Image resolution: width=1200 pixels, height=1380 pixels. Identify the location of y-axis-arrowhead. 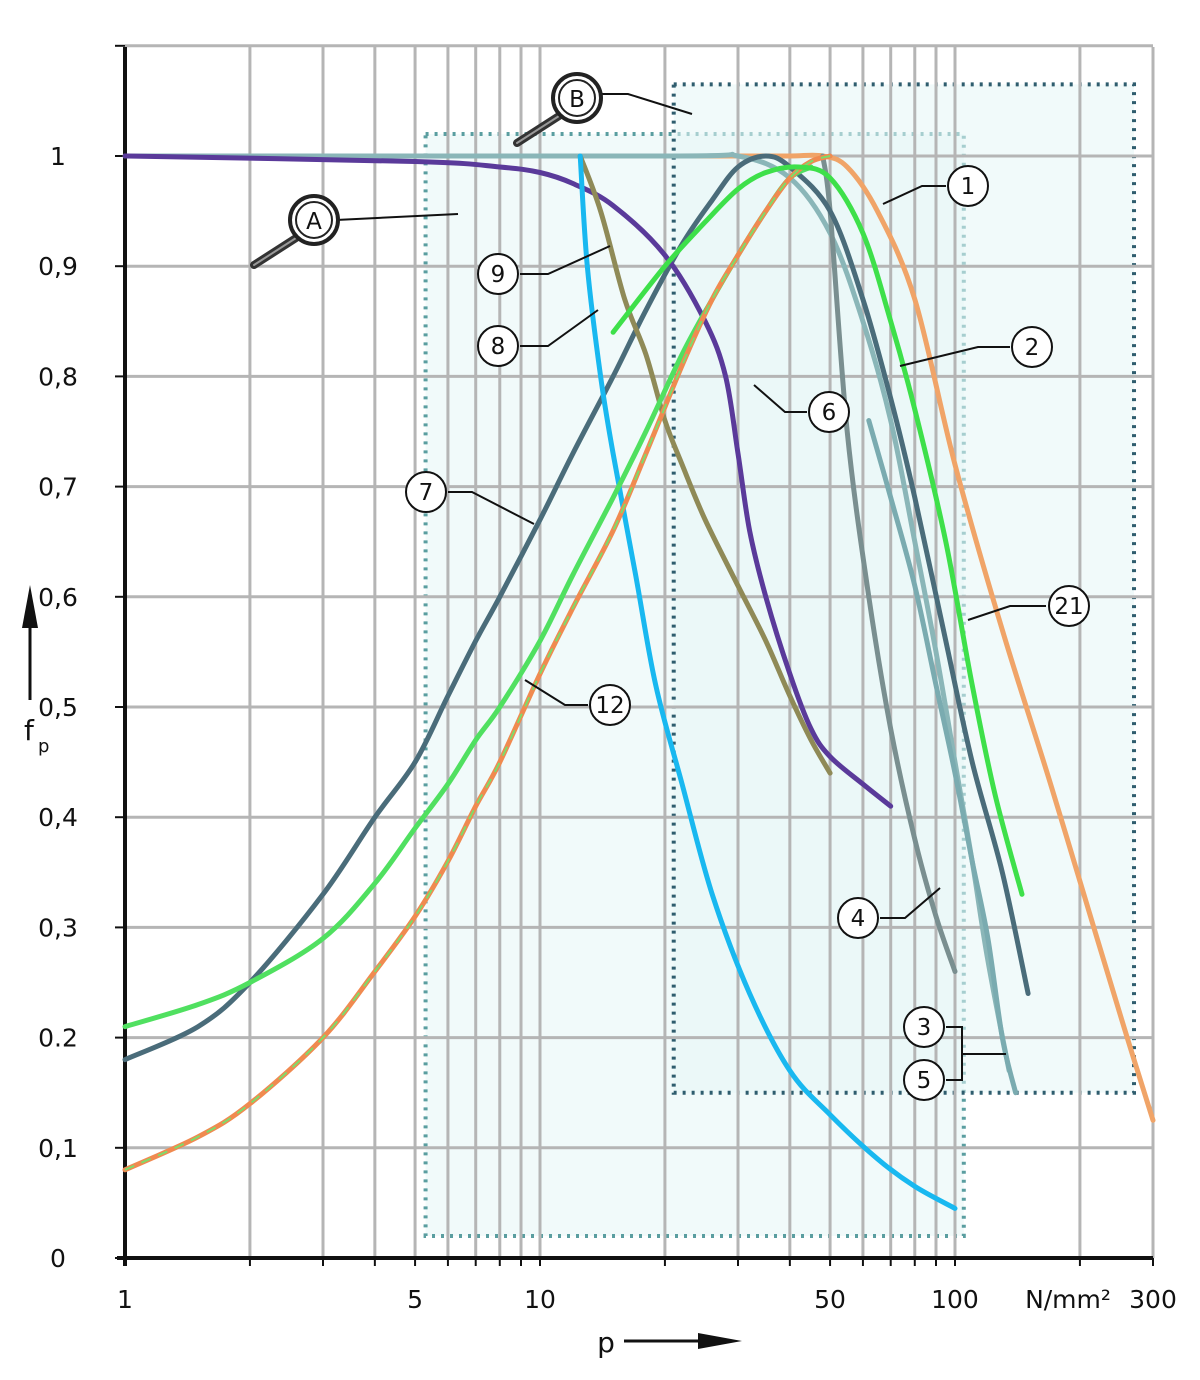
(30, 606).